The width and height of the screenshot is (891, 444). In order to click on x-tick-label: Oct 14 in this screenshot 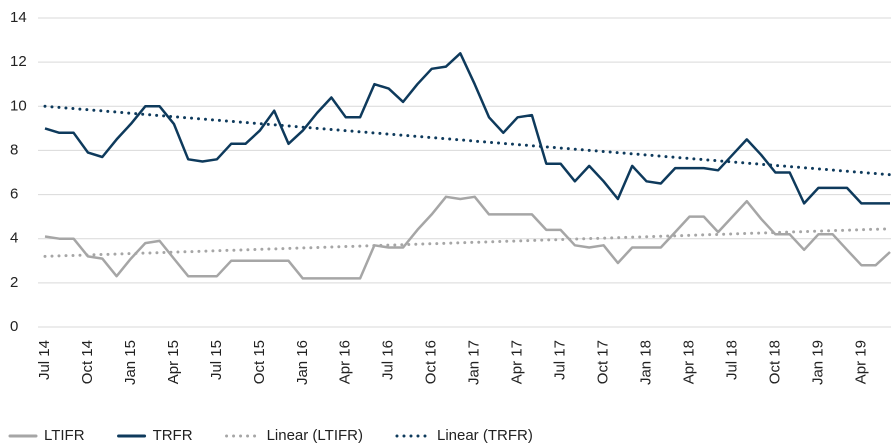, I will do `click(87, 362)`.